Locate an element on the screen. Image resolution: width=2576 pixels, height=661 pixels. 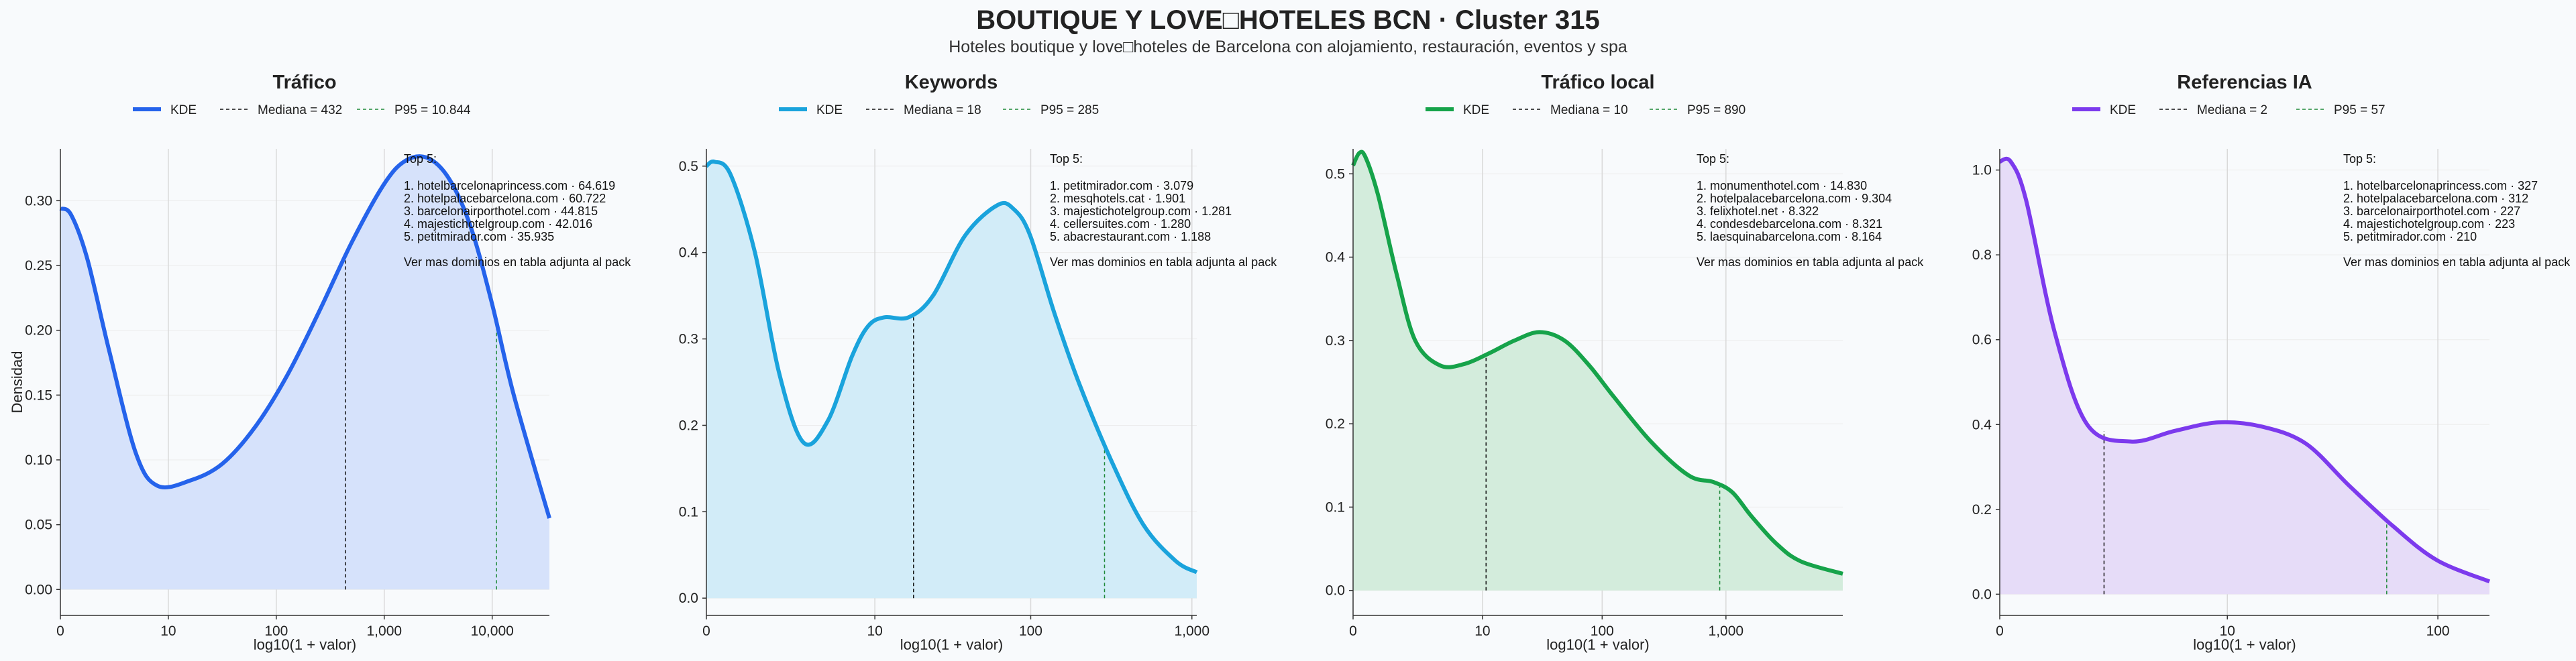
top5-item: 1. monumenthotel.com · 14.830 is located at coordinates (1782, 185).